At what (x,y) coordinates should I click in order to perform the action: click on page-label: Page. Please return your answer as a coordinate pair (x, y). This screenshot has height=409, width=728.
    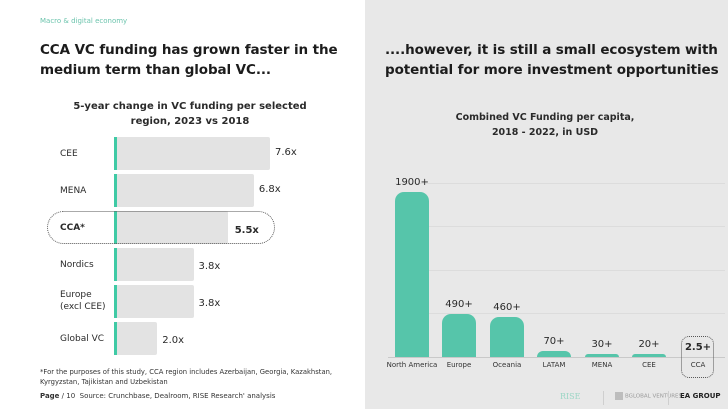
    Looking at the image, I should click on (50, 396).